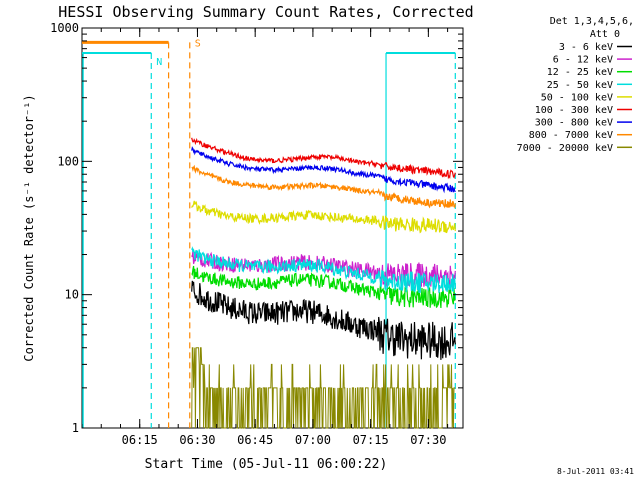 This screenshot has height=480, width=640. Describe the element at coordinates (64, 28) in the screenshot. I see `y-tick-label: 1000` at that location.